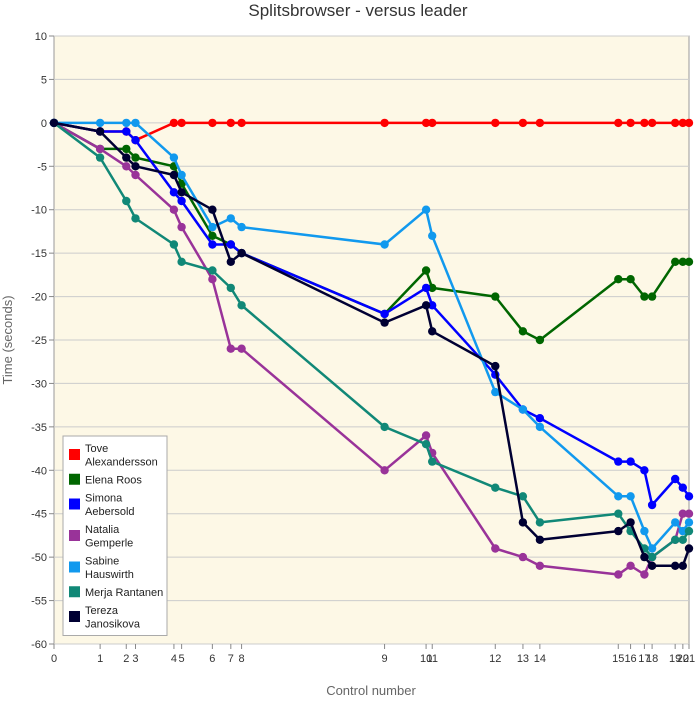  I want to click on x-tick-label: 10, so click(426, 659).